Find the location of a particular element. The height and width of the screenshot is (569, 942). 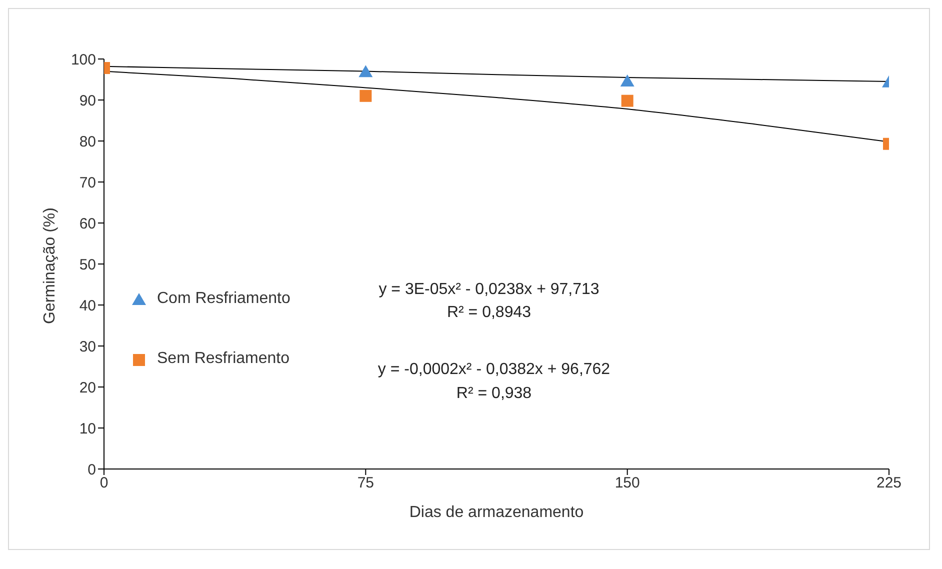

x-tick-label: 75 is located at coordinates (365, 483).